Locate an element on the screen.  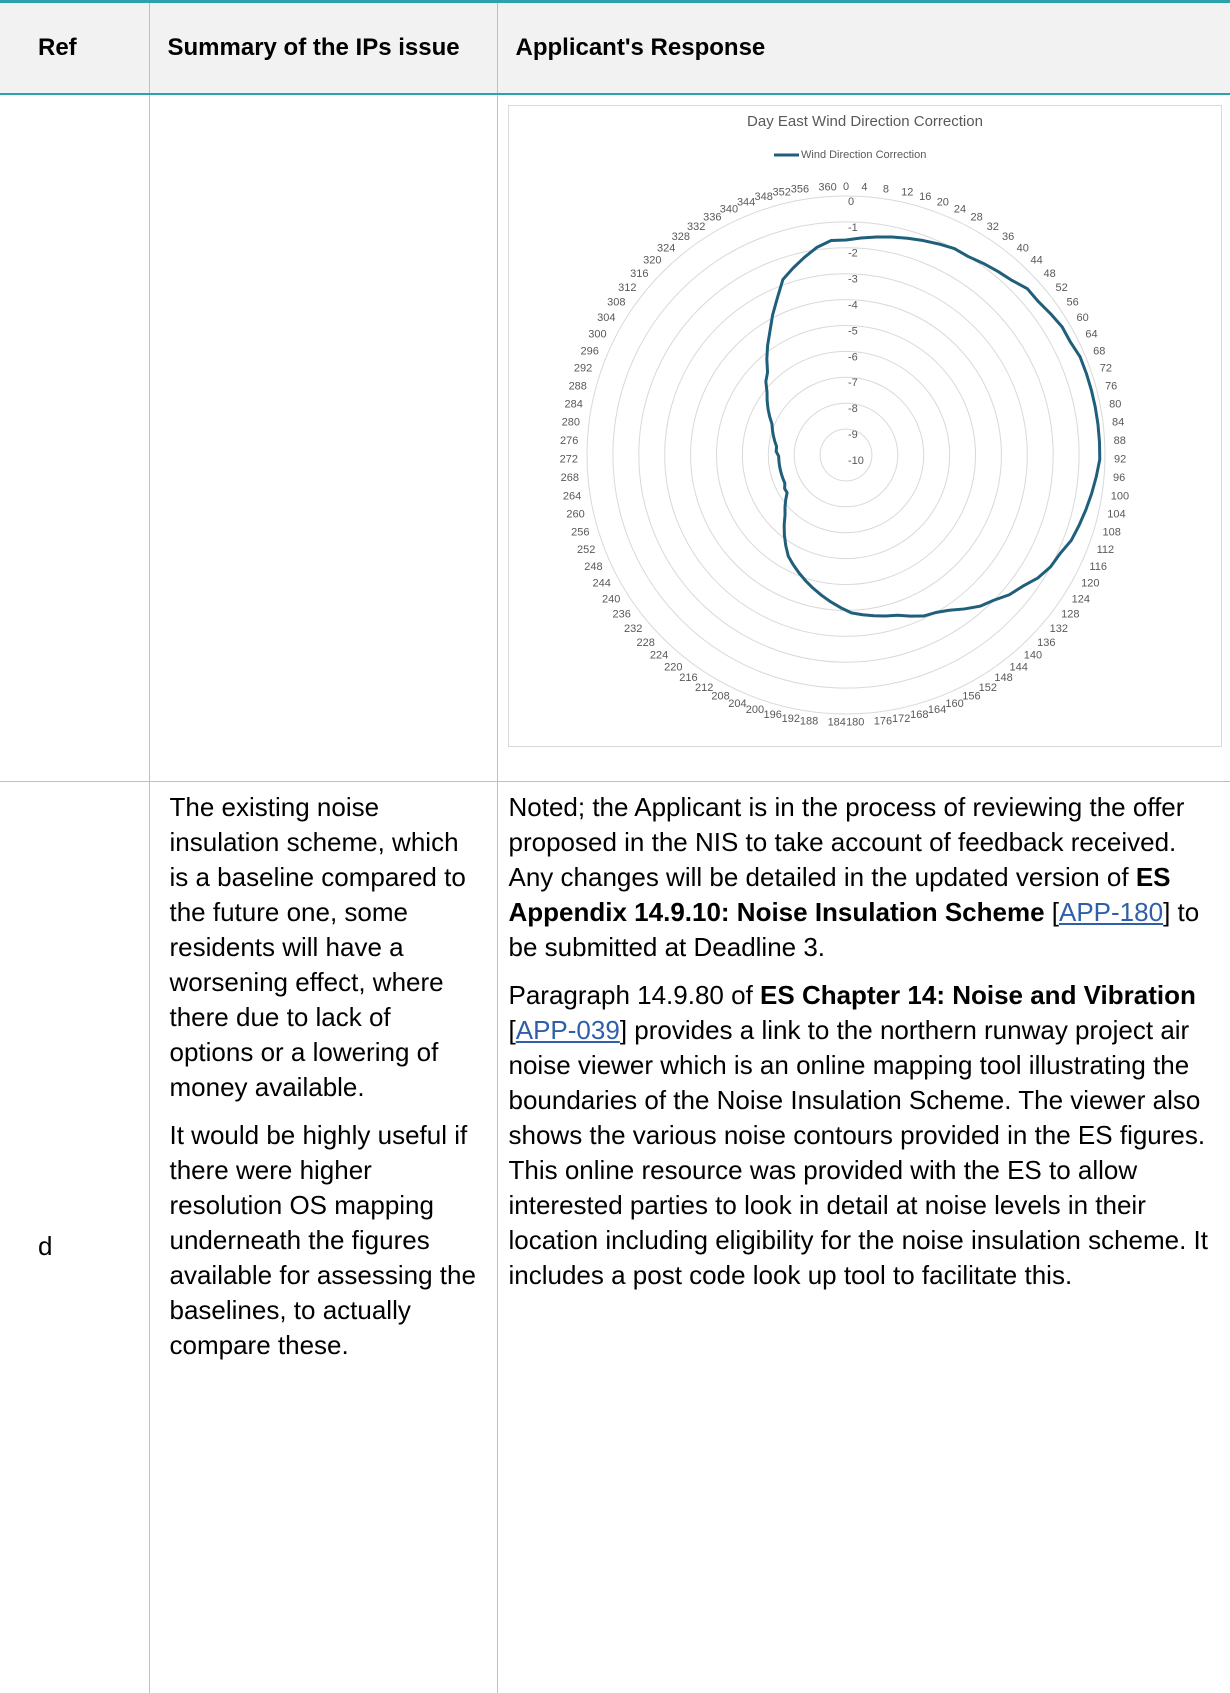
category-label: 36 is located at coordinates (1008, 237).